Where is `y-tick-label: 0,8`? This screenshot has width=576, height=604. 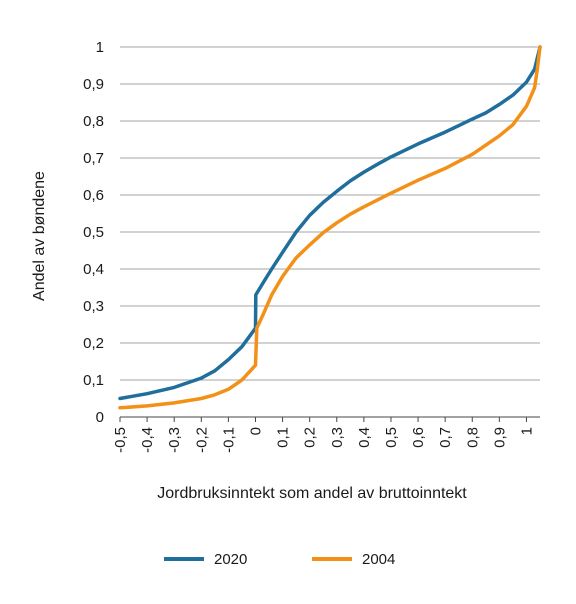
y-tick-label: 0,8 is located at coordinates (93, 121).